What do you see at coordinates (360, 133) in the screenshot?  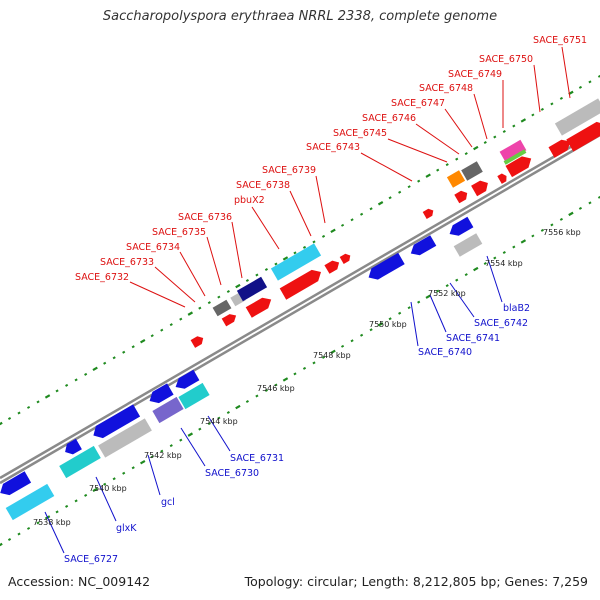 I see `gene-label-sace-6745: SACE_6745` at bounding box center [360, 133].